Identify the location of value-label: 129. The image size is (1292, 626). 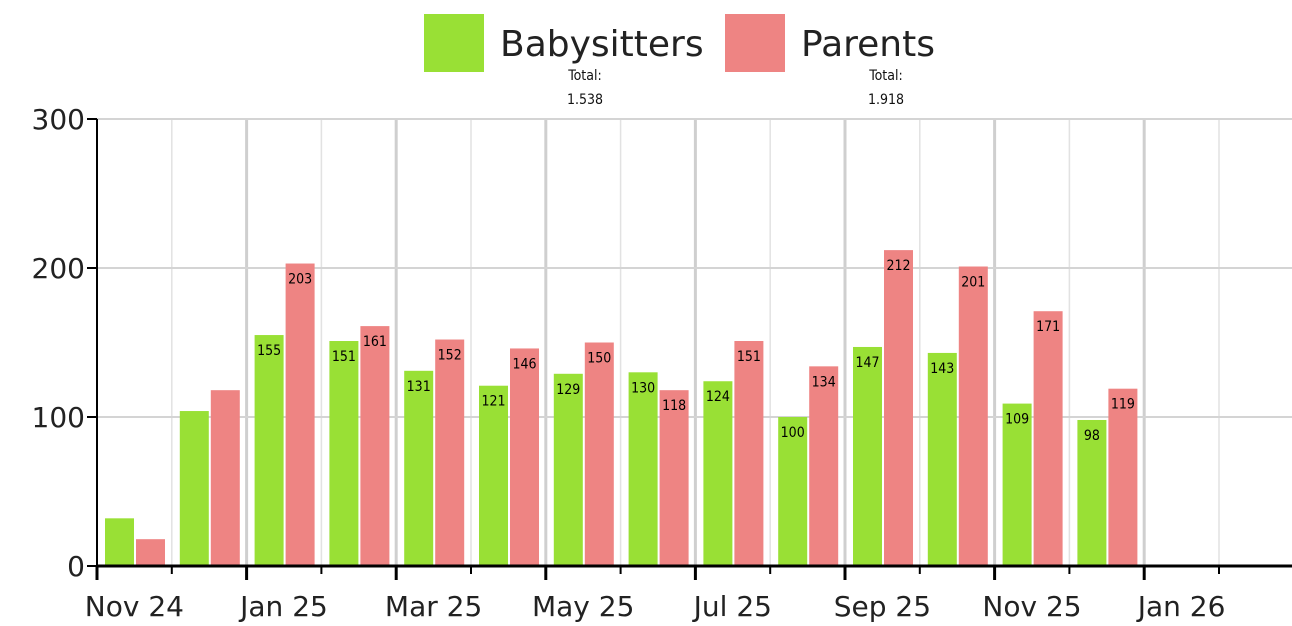
(568, 390).